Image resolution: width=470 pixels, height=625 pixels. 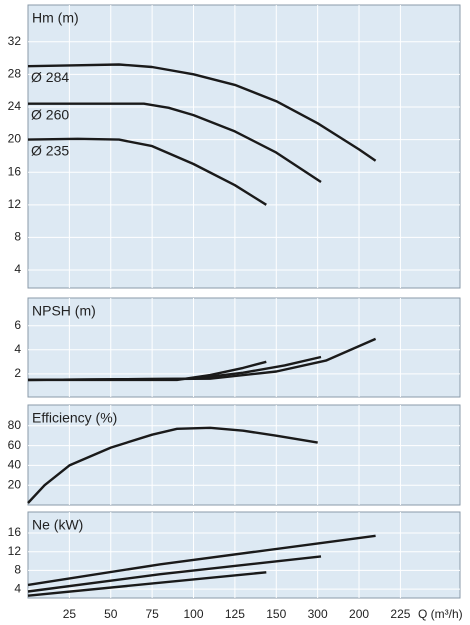 What do you see at coordinates (15, 445) in the screenshot?
I see `y-tick-label: 60` at bounding box center [15, 445].